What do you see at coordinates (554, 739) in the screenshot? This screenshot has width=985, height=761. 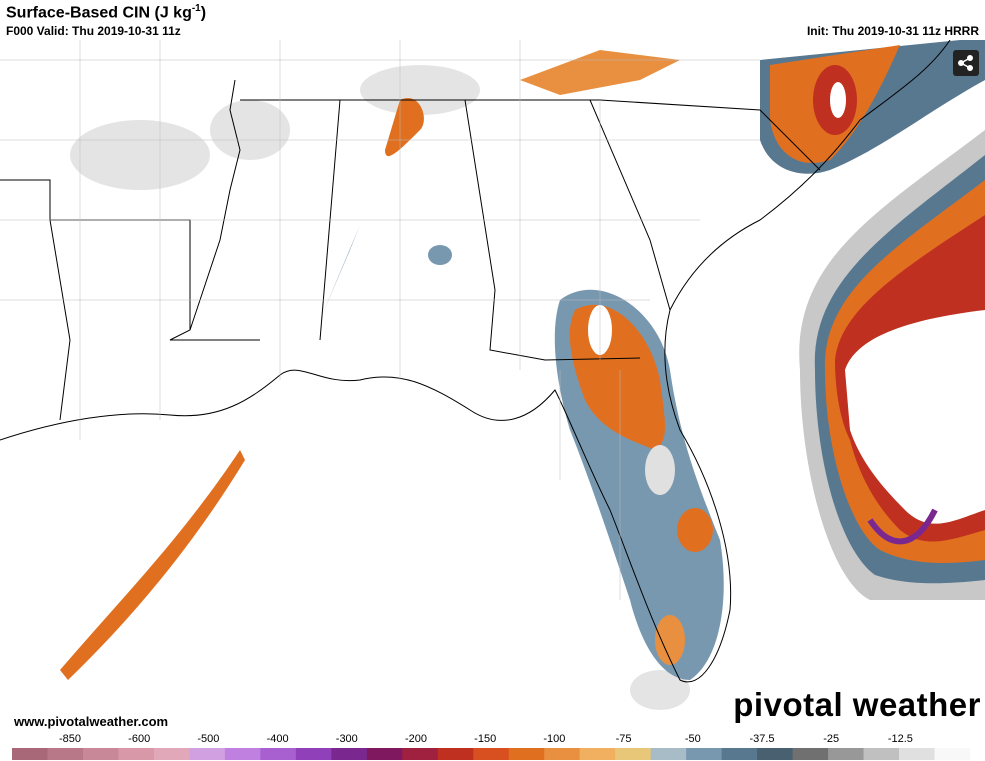 I see `colorbar-label: -100` at bounding box center [554, 739].